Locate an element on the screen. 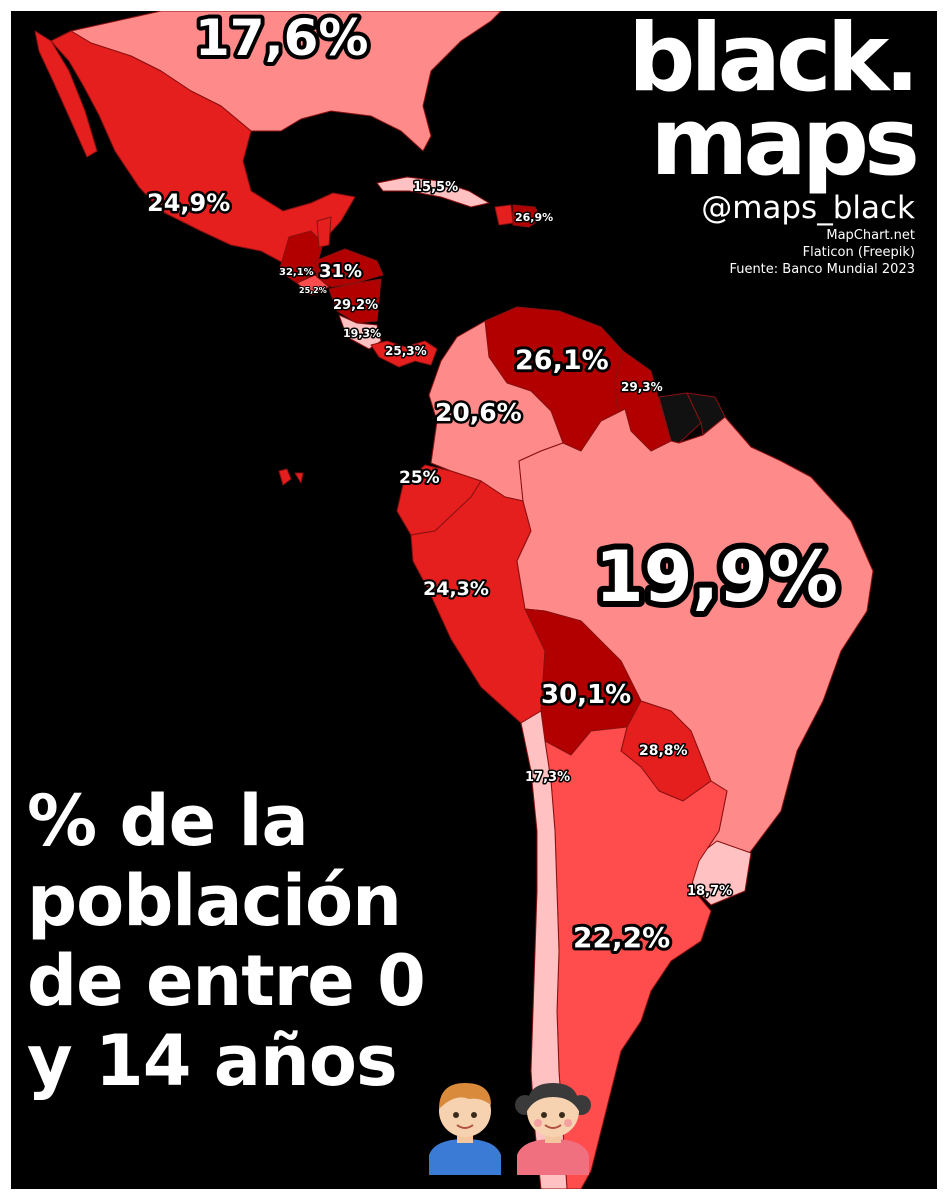  label-guatemala: 32,1% is located at coordinates (296, 272).